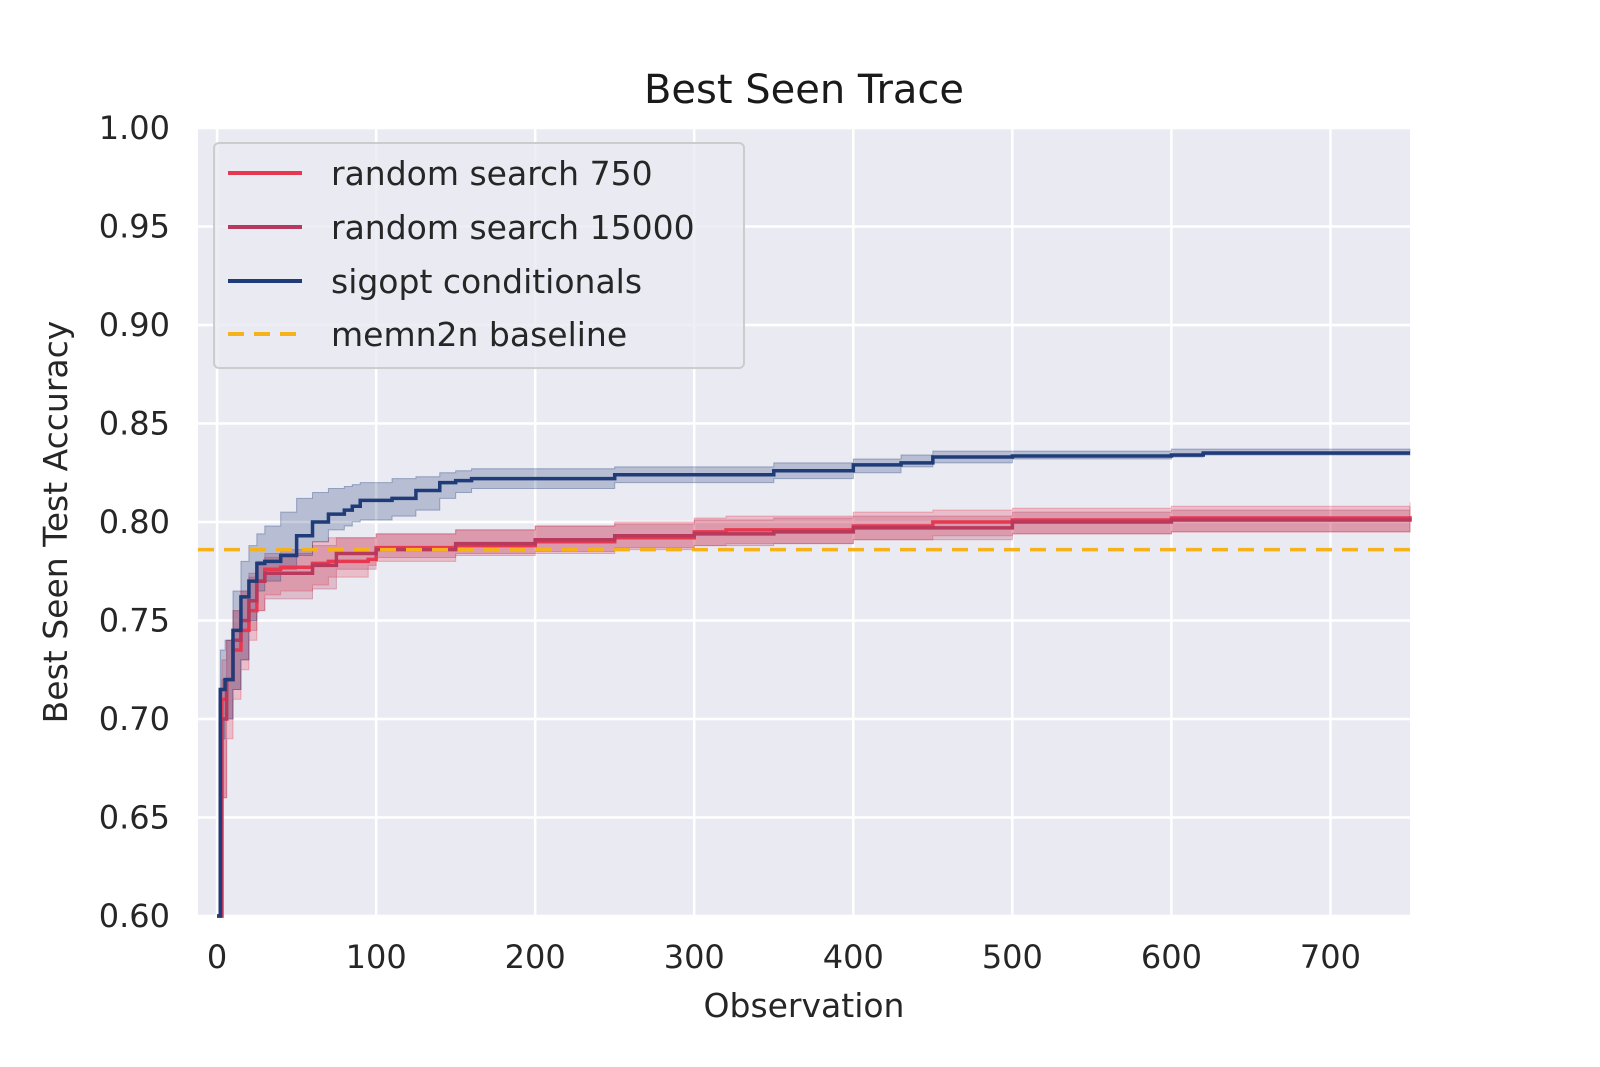 The height and width of the screenshot is (1067, 1600). I want to click on y-axis-ticks: 0.60 0.65 0.70 0.75 0.80 0.85 0.90 0.95 1.00, so click(134, 522).